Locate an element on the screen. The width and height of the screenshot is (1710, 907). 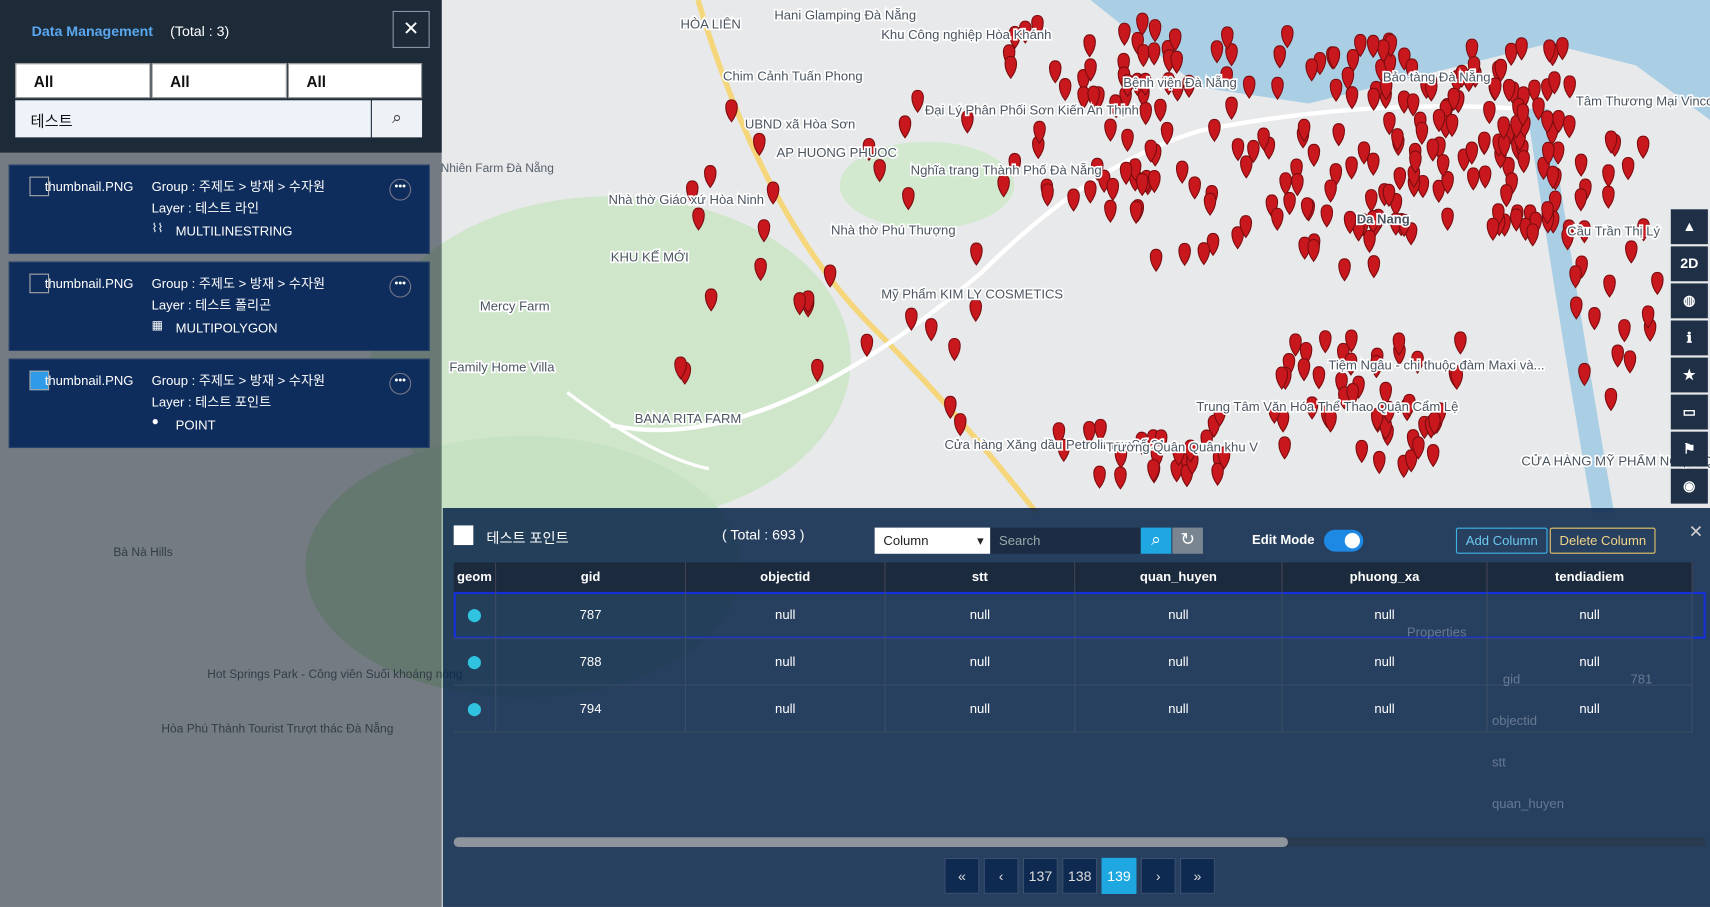
delete-column-button: Delete Column is located at coordinates (1602, 540).